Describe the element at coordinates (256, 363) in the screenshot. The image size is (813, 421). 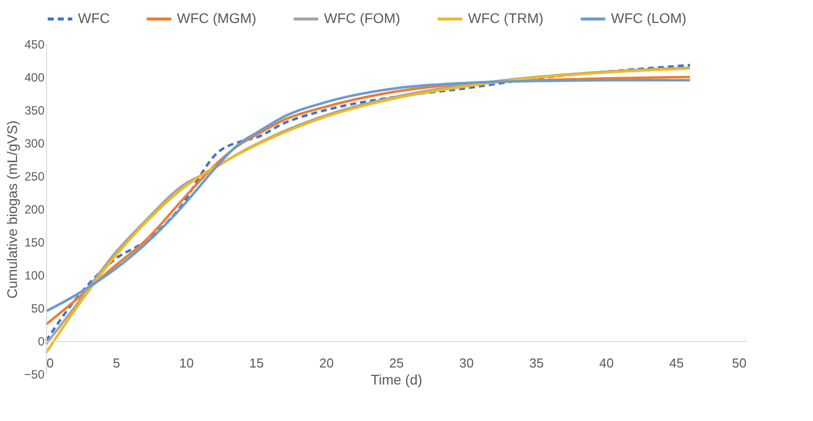
I see `x-tick-label: 15` at that location.